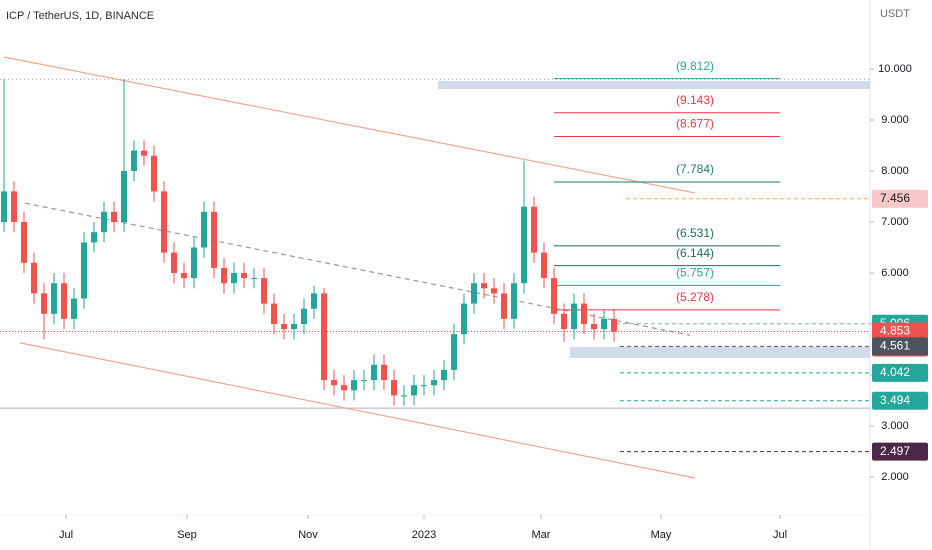 The image size is (932, 550). I want to click on fib-label: (5.278), so click(695, 297).